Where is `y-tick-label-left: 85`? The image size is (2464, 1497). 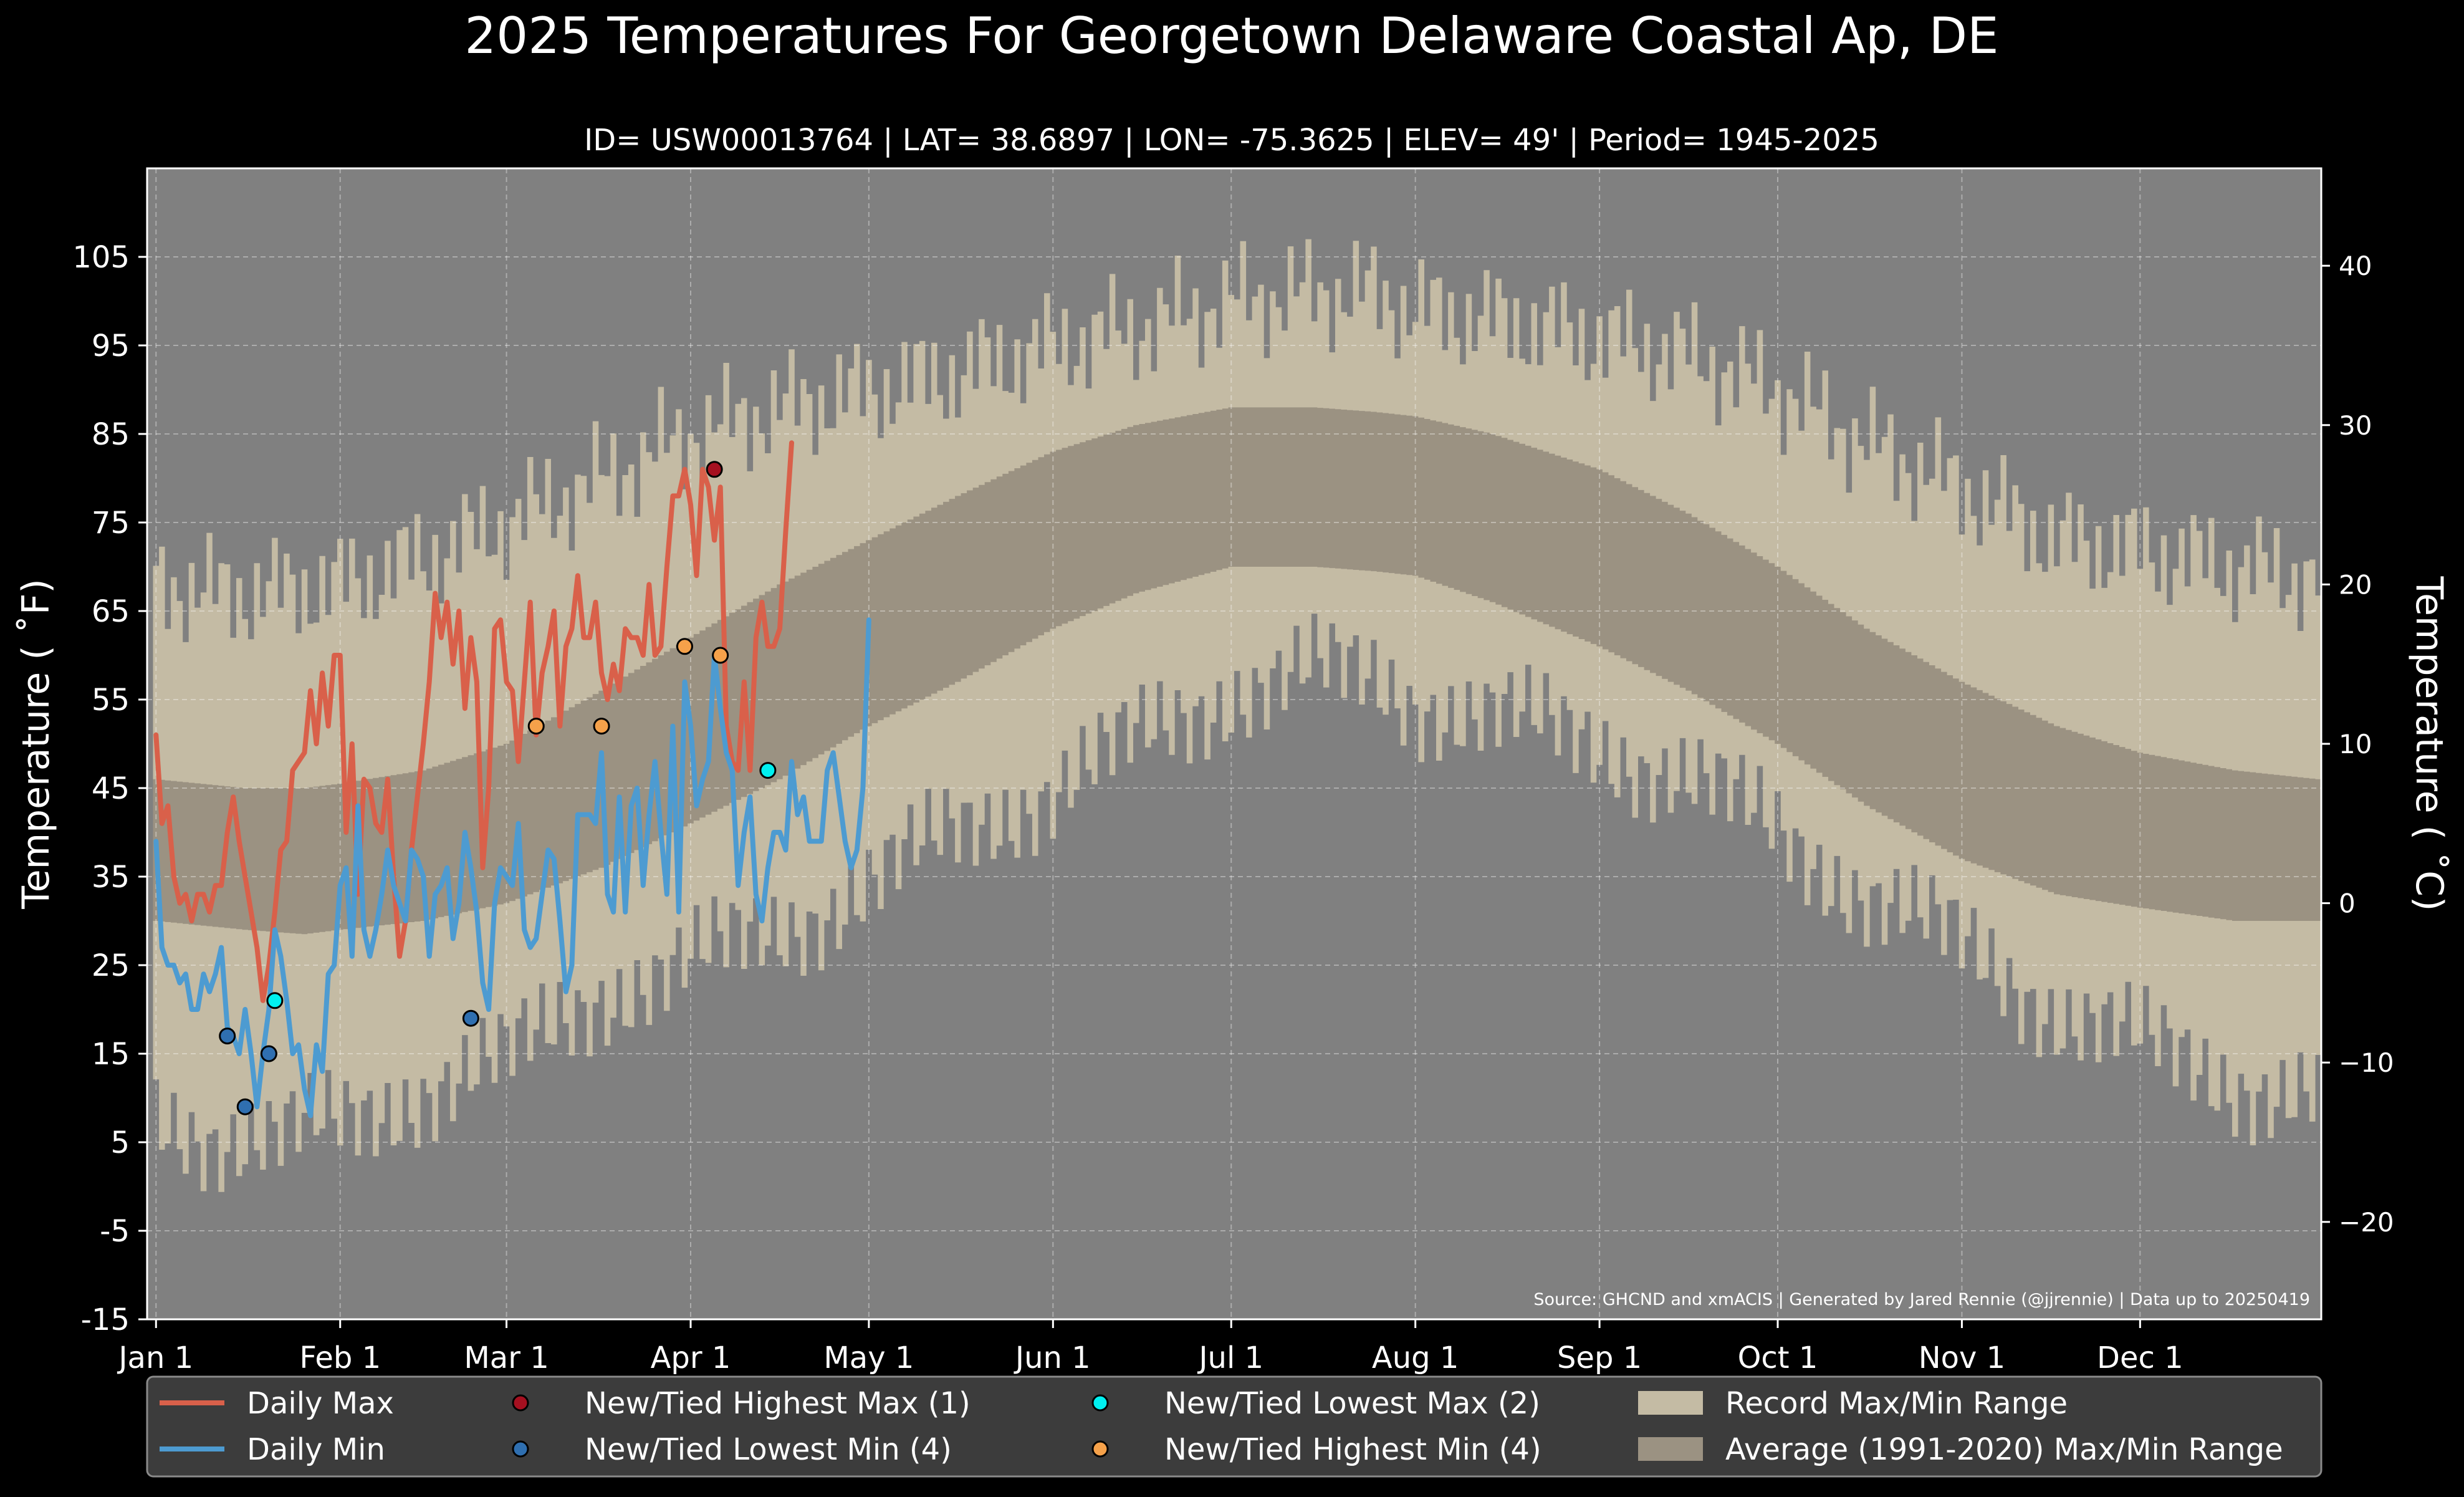 y-tick-label-left: 85 is located at coordinates (111, 434).